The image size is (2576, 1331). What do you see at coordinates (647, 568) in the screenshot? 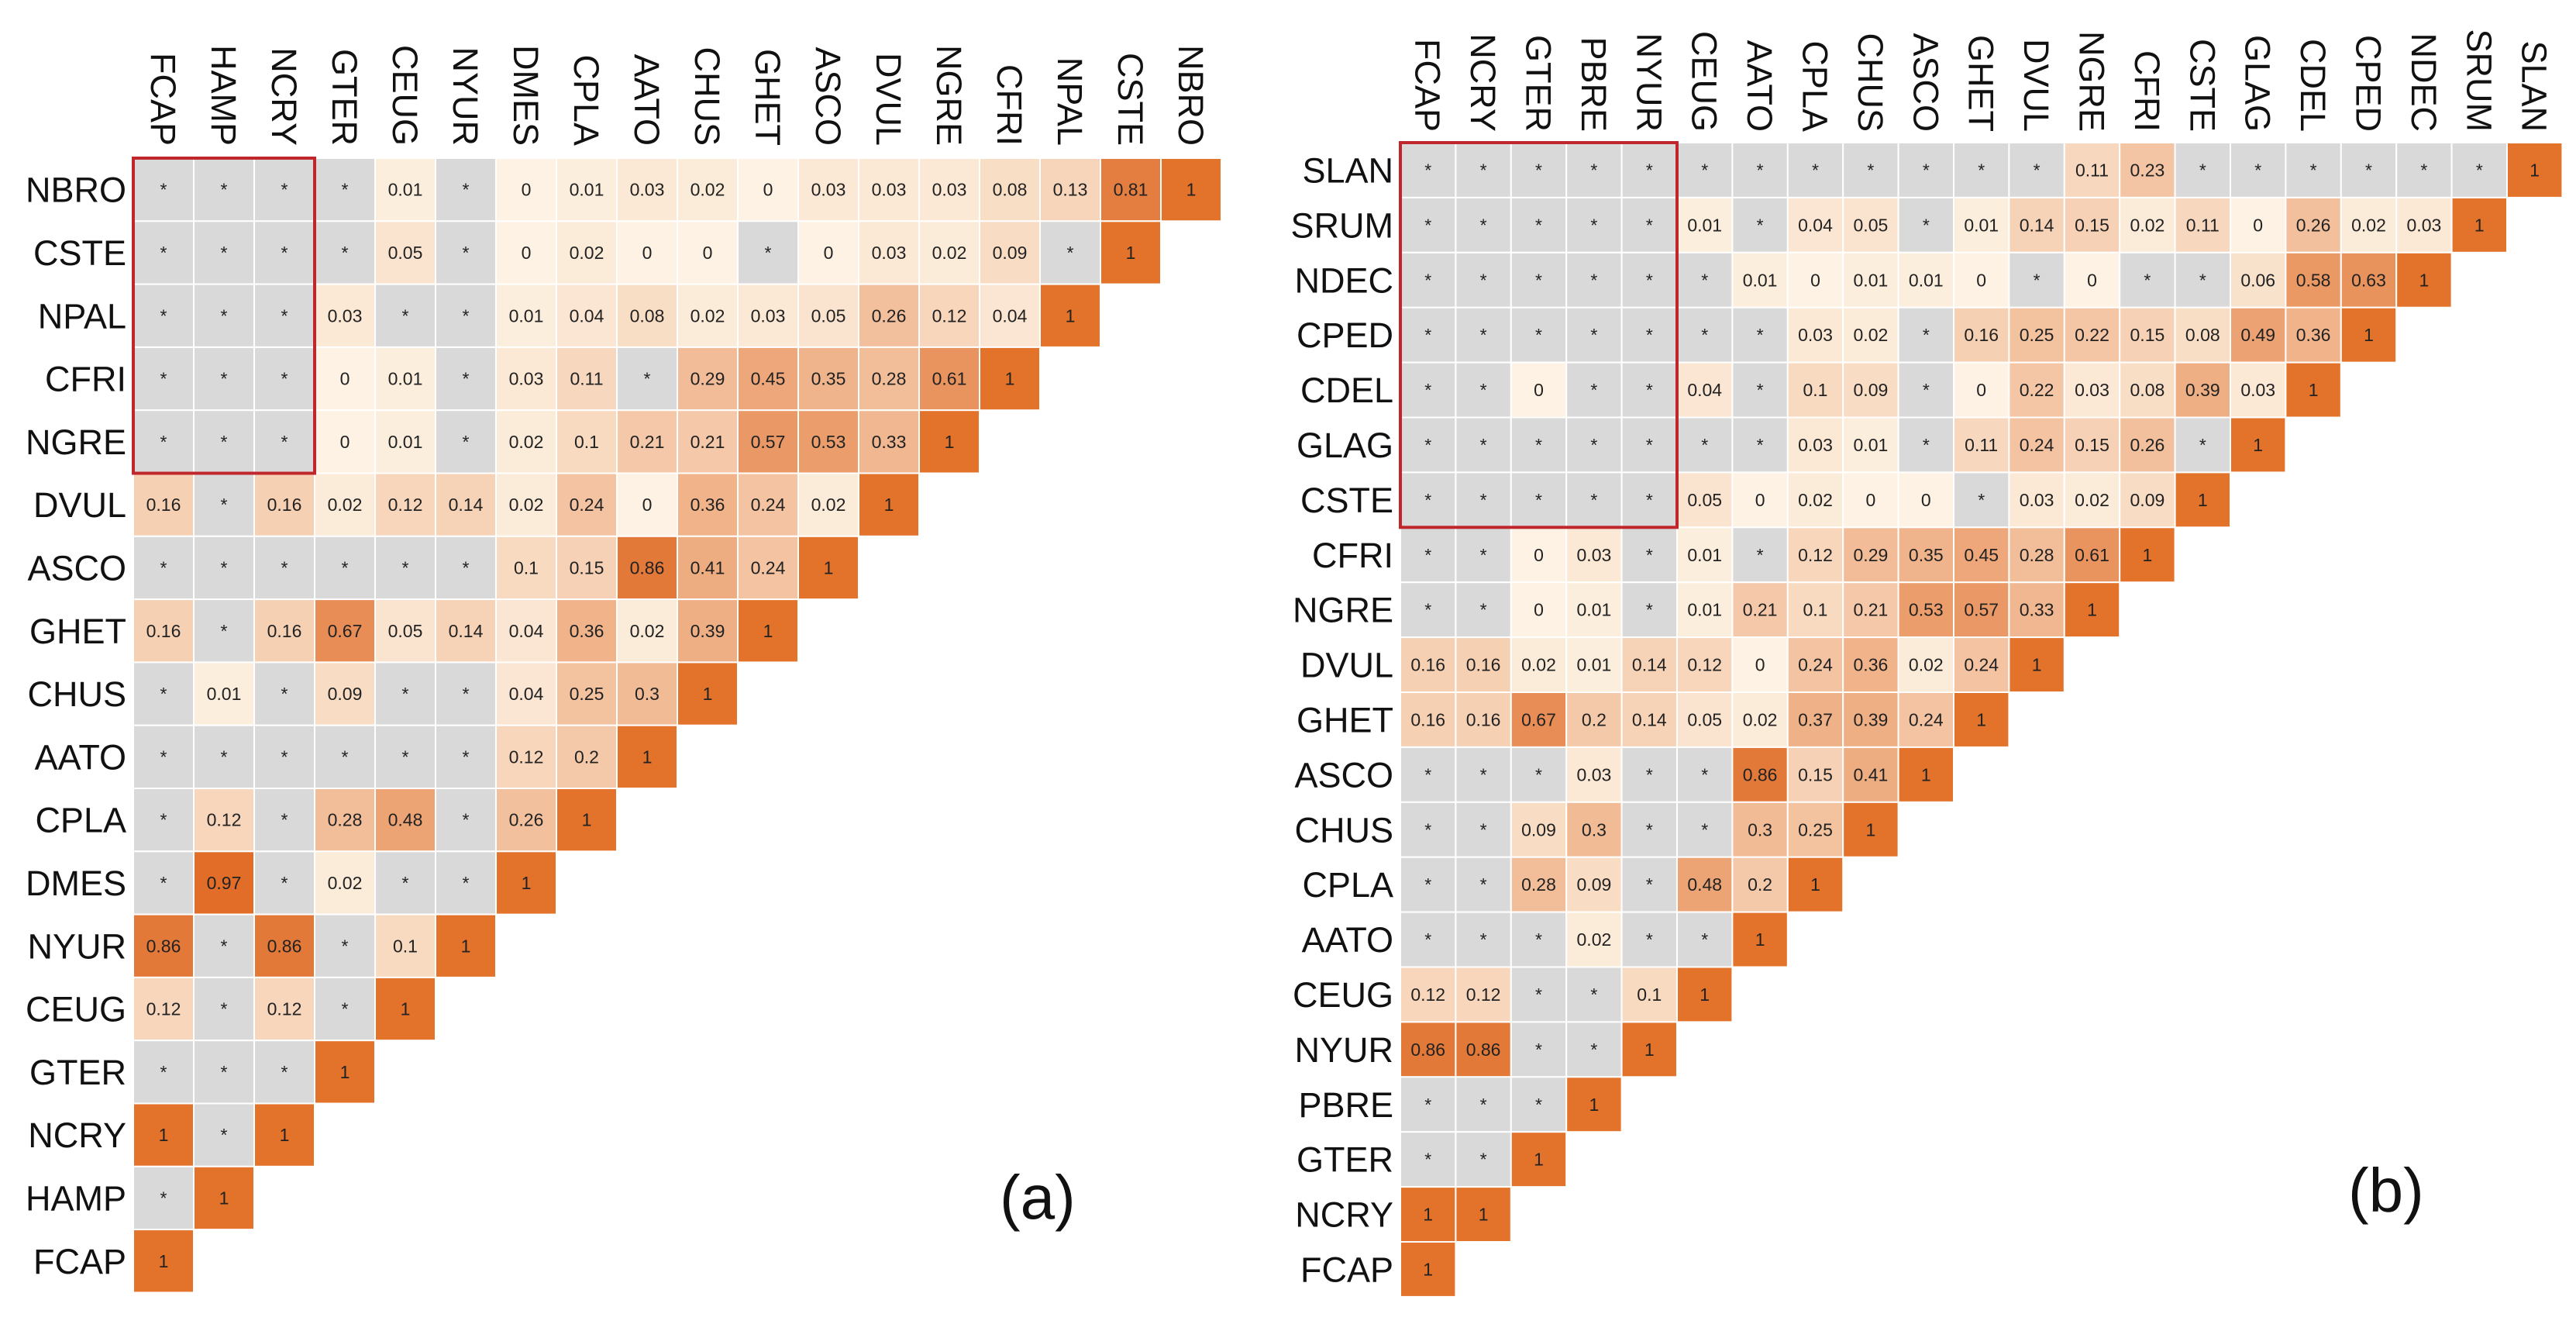
I see `cell-a-asco-aato` at bounding box center [647, 568].